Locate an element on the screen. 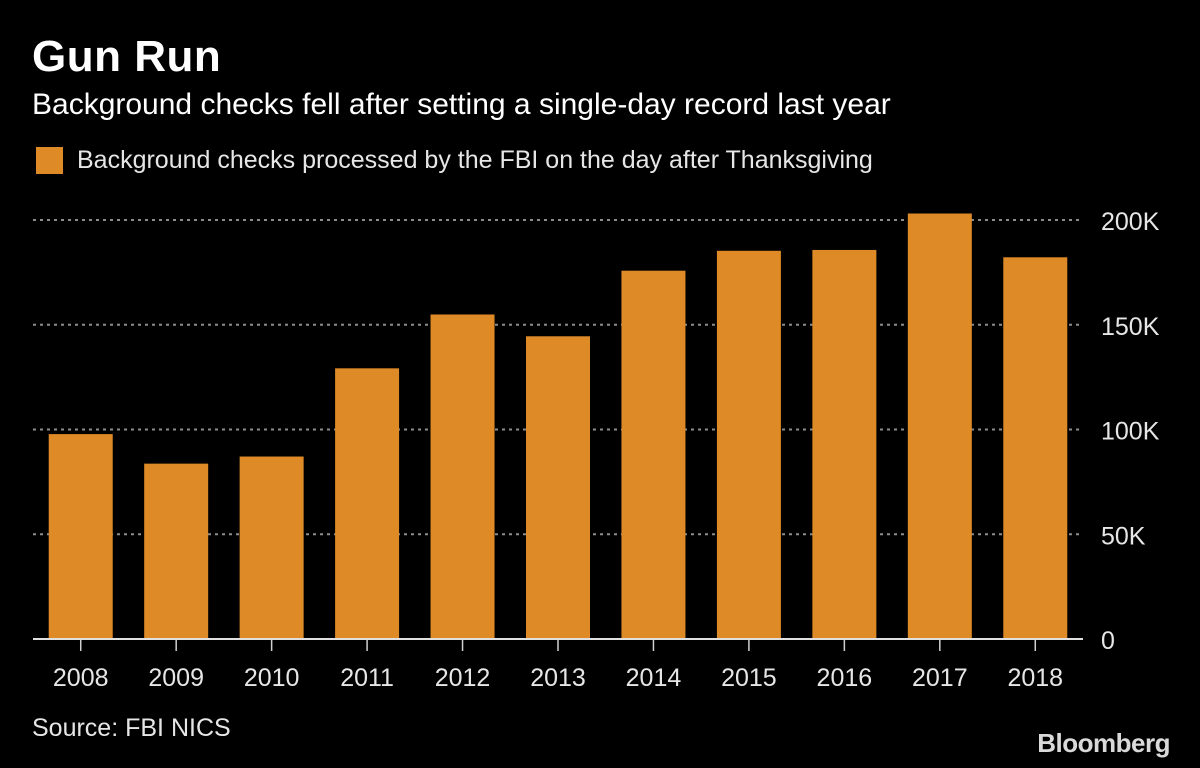  legend-swatch is located at coordinates (49, 160).